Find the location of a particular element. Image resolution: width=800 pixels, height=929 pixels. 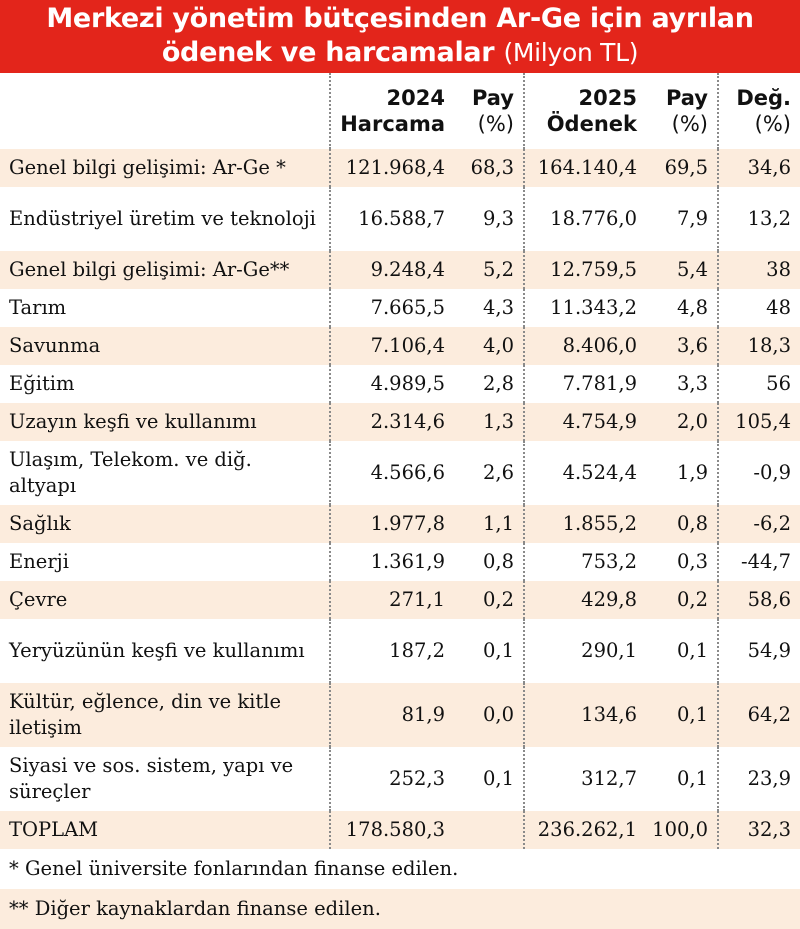

cell-pay-2024 is located at coordinates (489, 830).